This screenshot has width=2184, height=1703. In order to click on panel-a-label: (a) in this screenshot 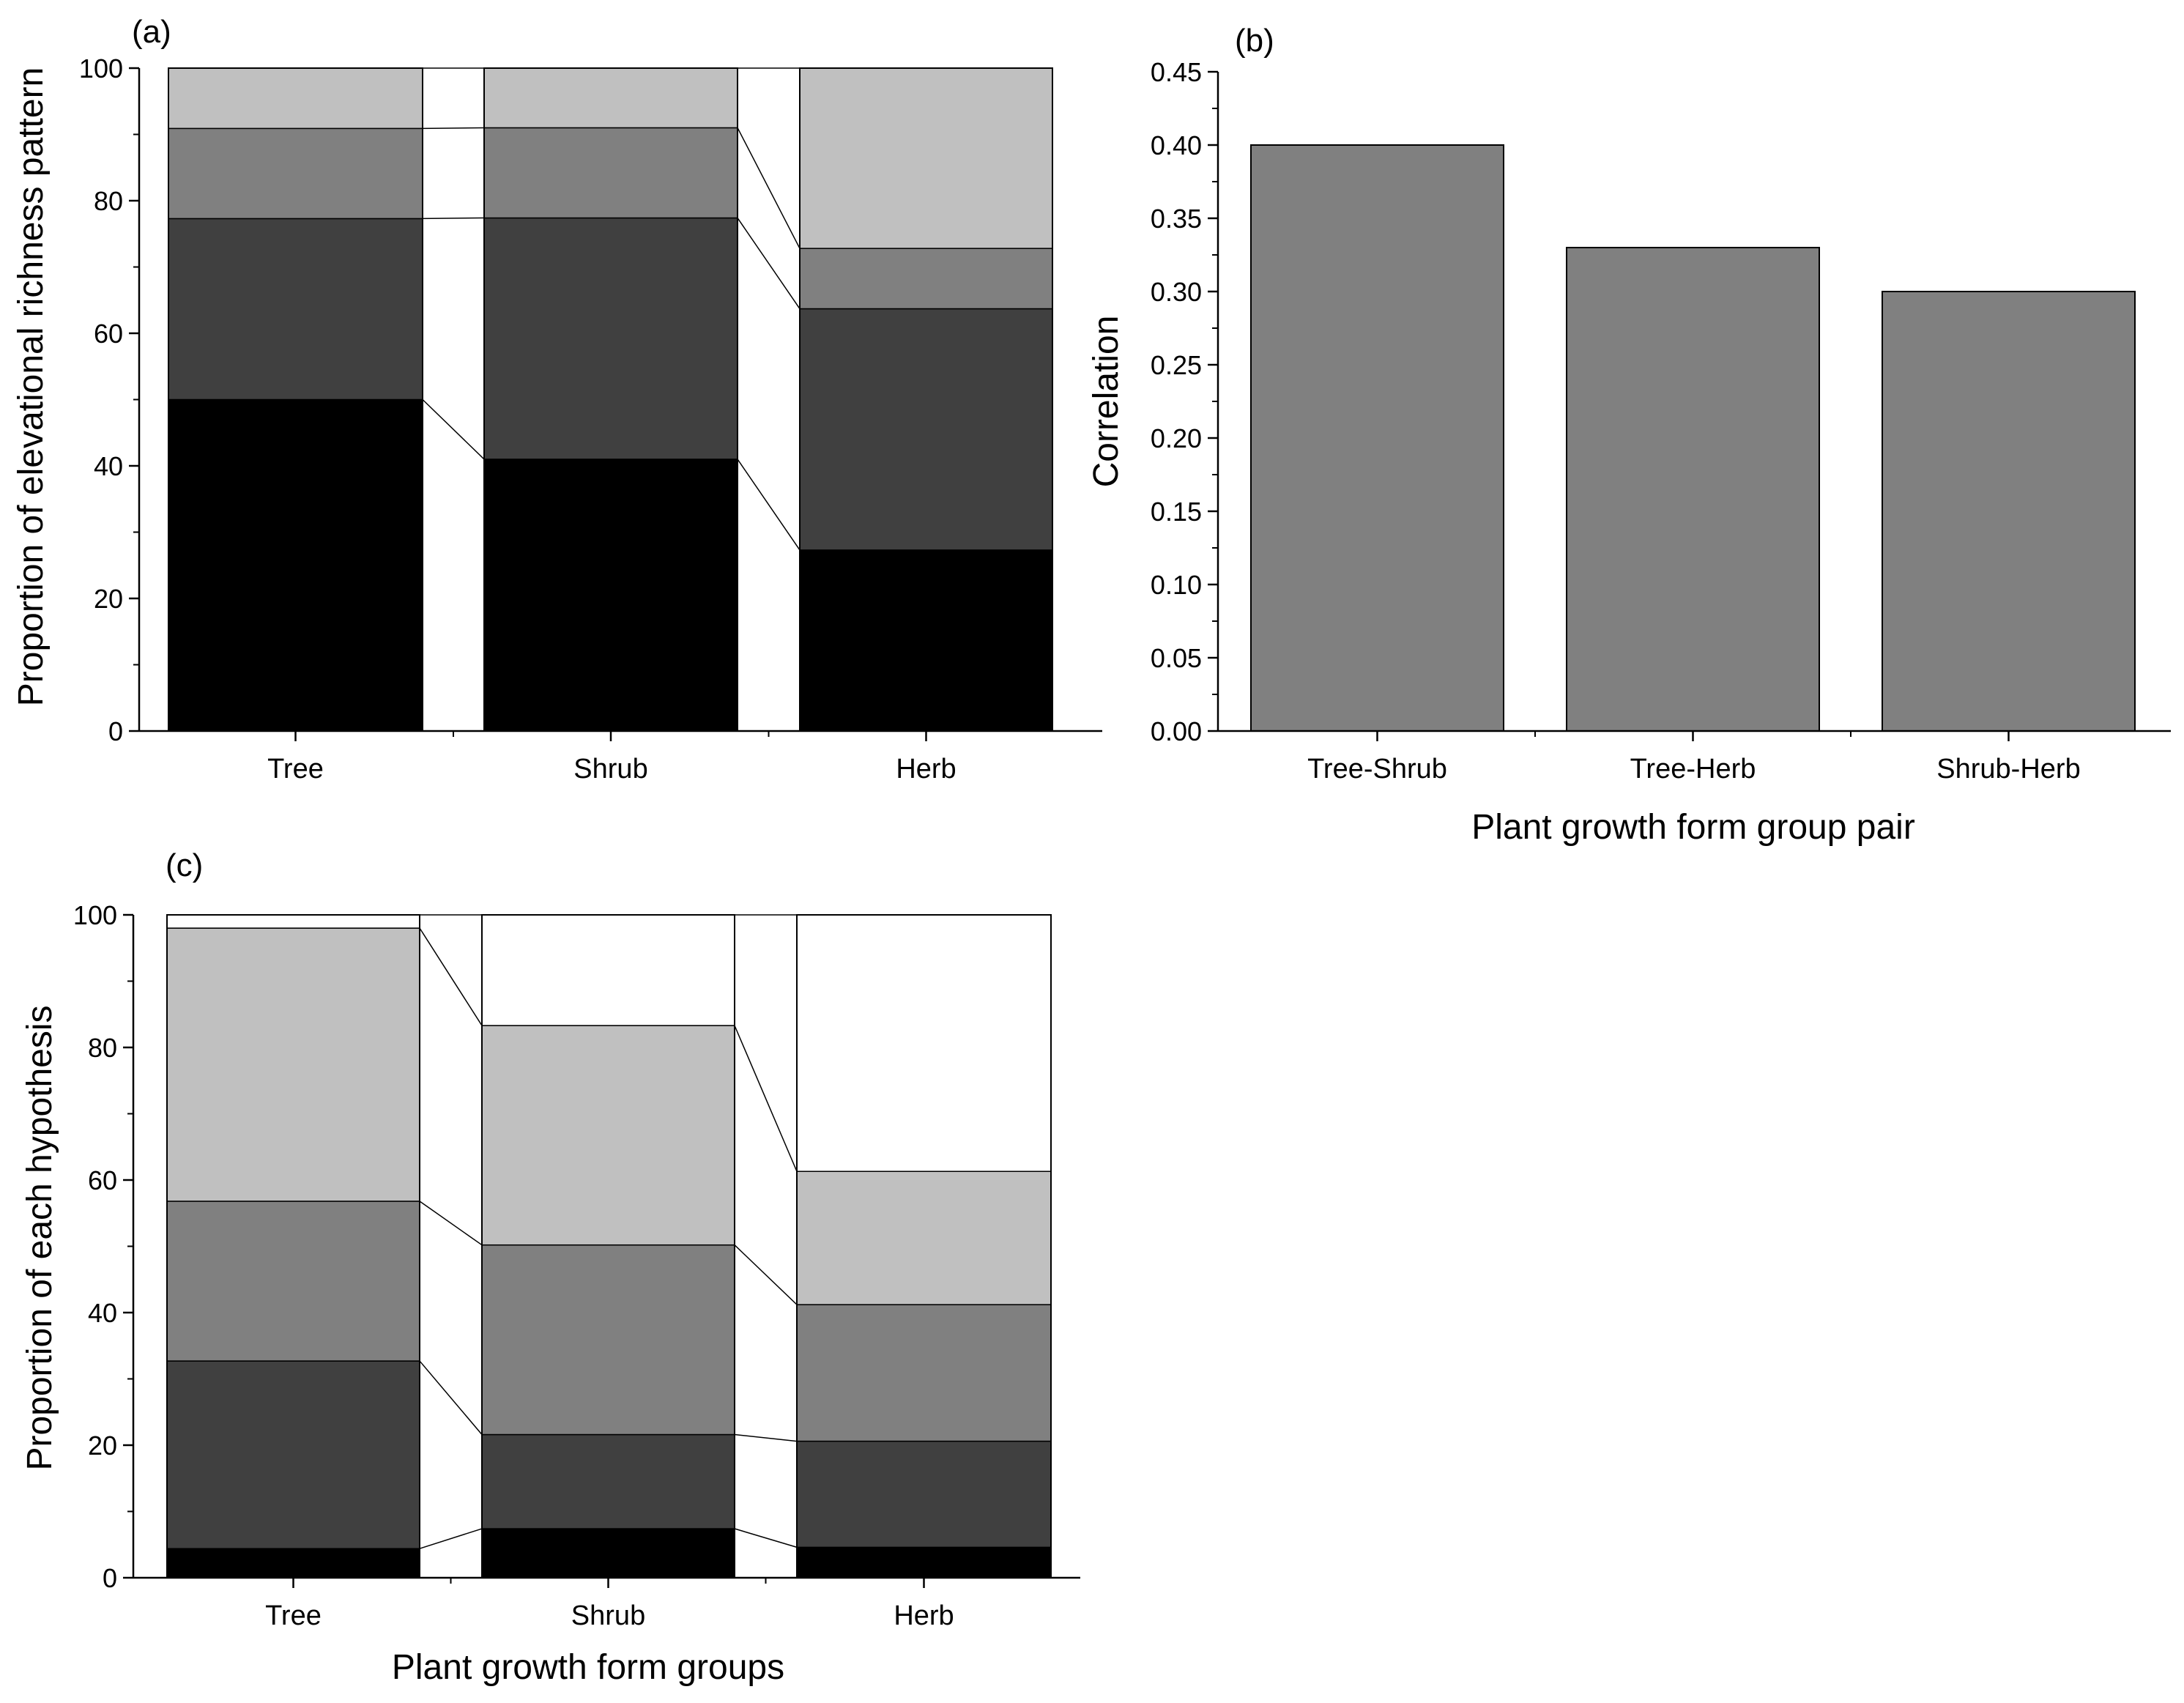, I will do `click(151, 32)`.